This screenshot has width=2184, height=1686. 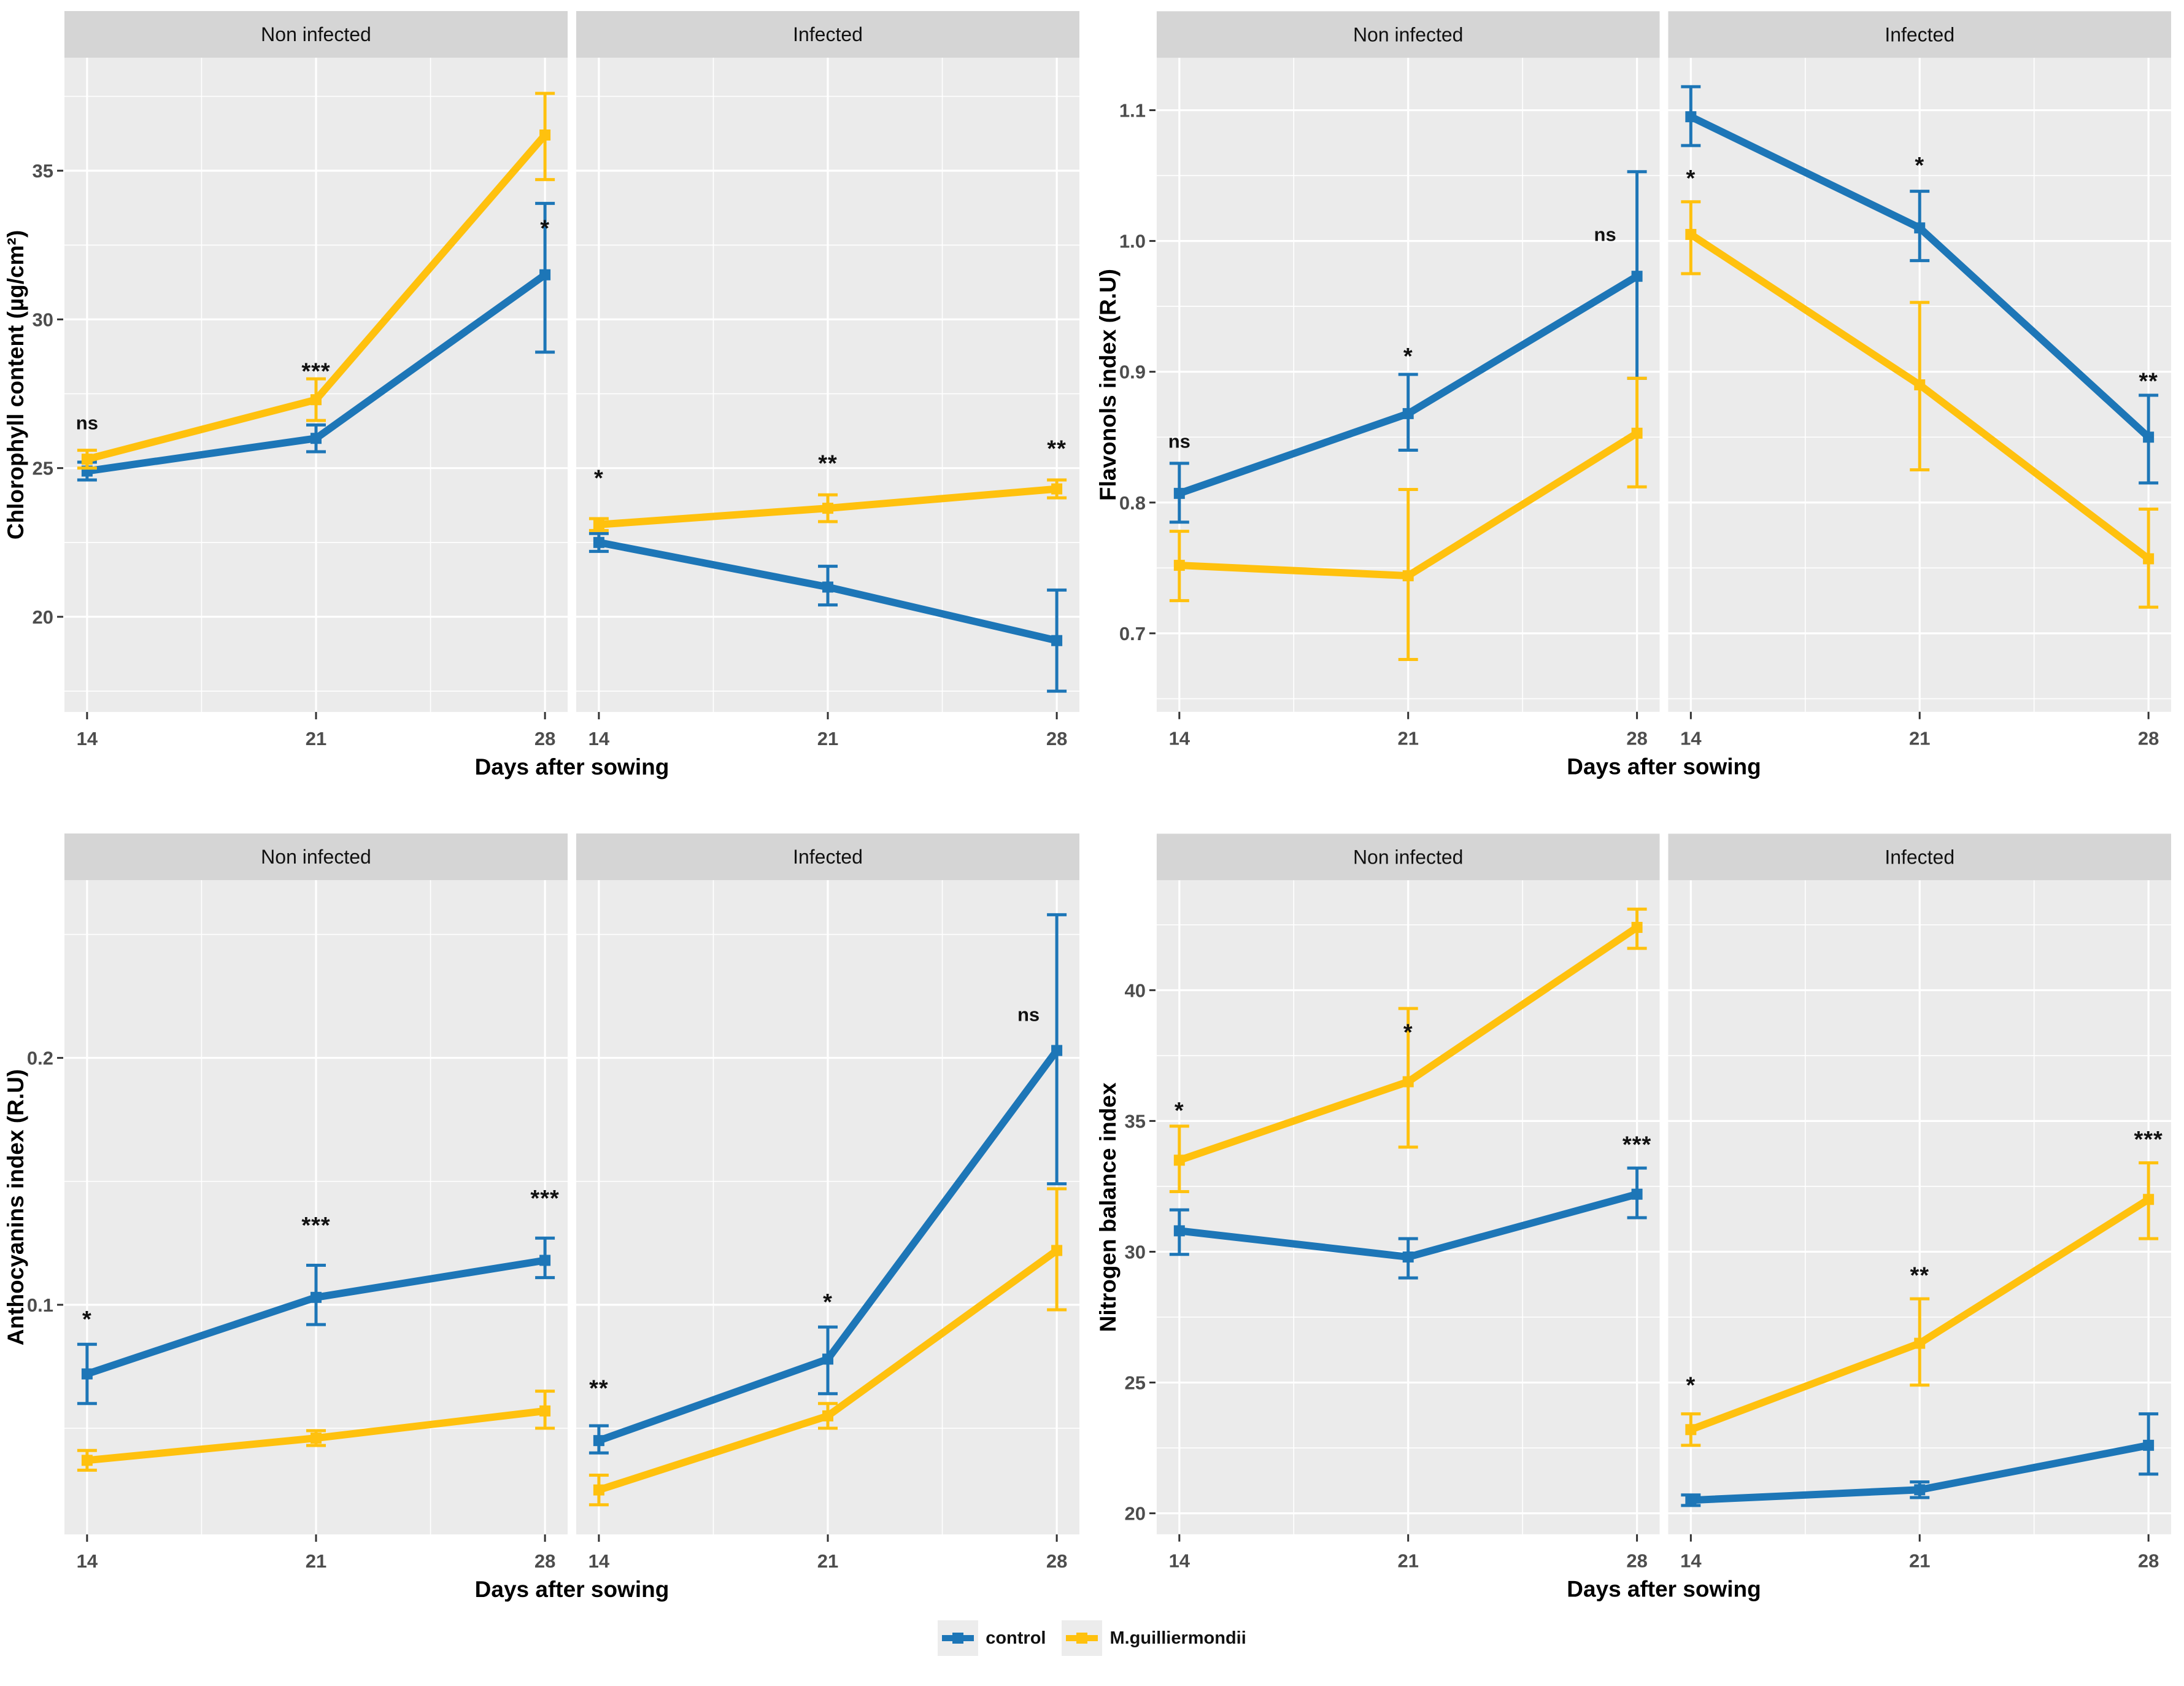 I want to click on y-axis-title: Chlorophyll content (µg/cm²), so click(x=16, y=384).